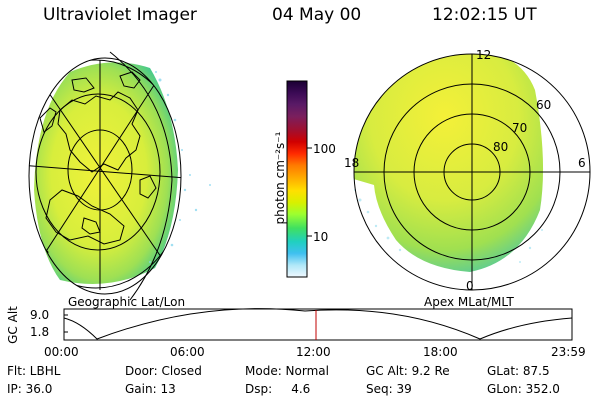 The width and height of the screenshot is (600, 400). Describe the element at coordinates (40, 332) in the screenshot. I see `timeline-y-tick-1-8: 1.8` at that location.